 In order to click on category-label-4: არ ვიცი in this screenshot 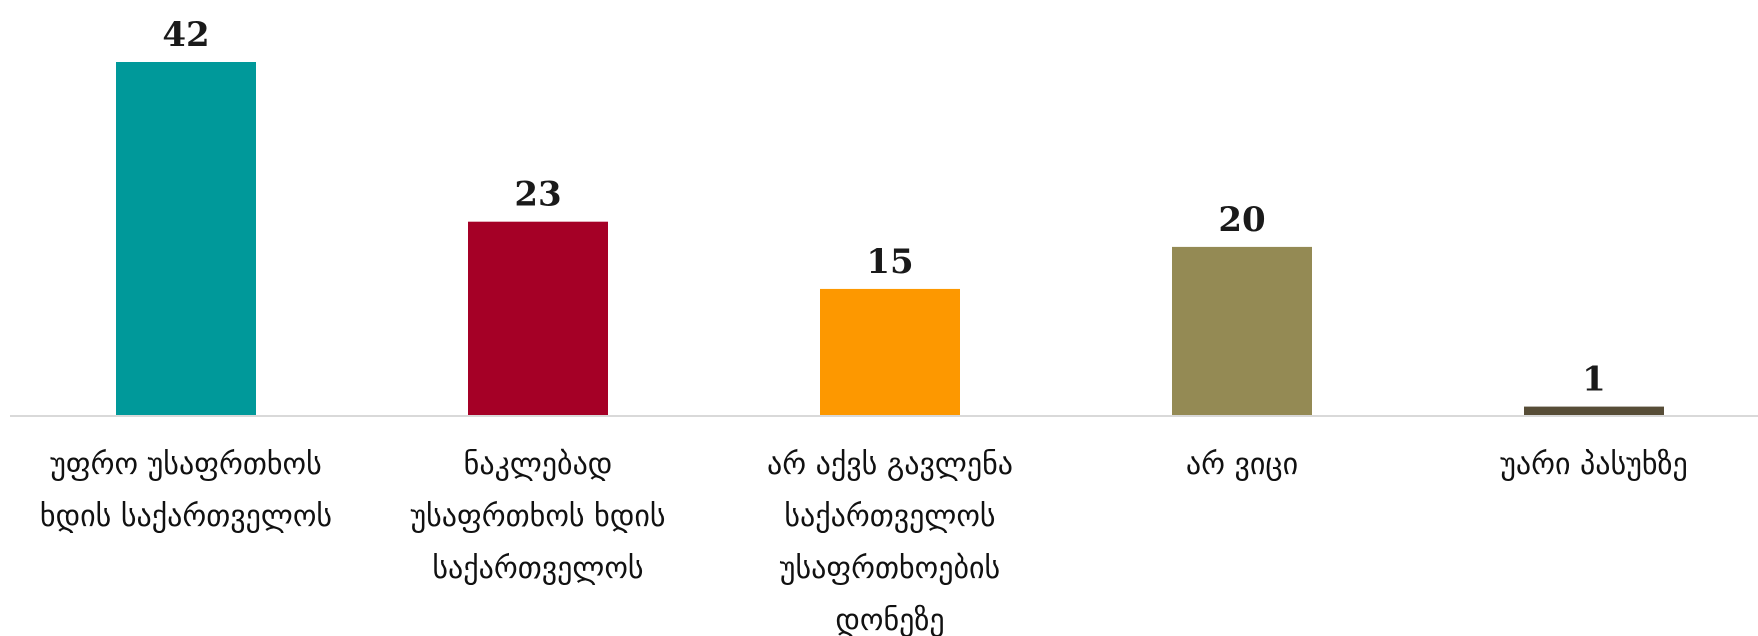, I will do `click(1242, 464)`.